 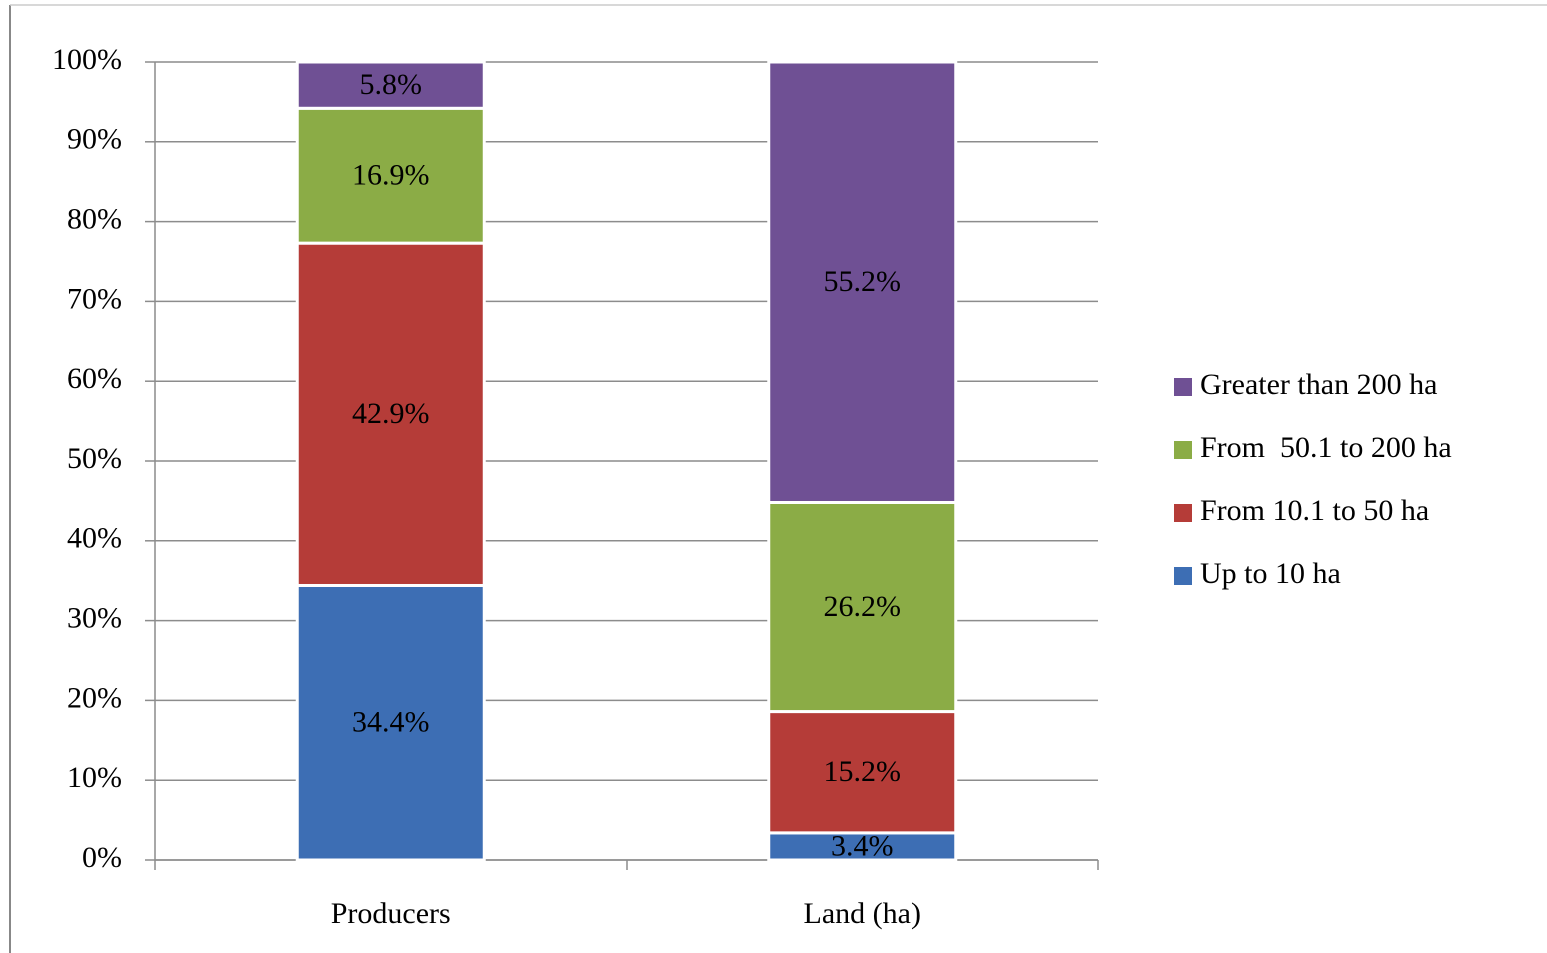 What do you see at coordinates (102, 857) in the screenshot?
I see `y-tick-label: 0%` at bounding box center [102, 857].